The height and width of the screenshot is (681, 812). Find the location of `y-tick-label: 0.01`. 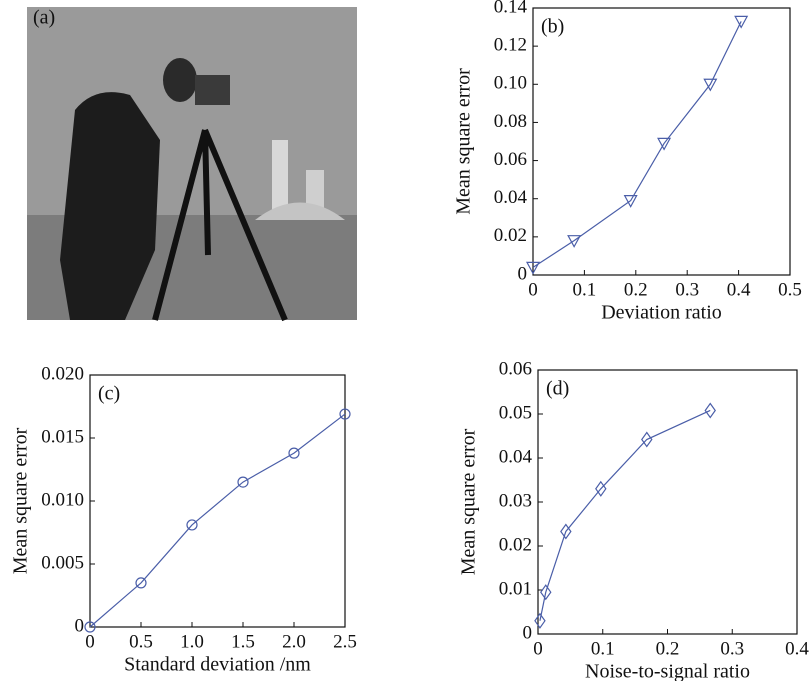

y-tick-label: 0.01 is located at coordinates (515, 588).